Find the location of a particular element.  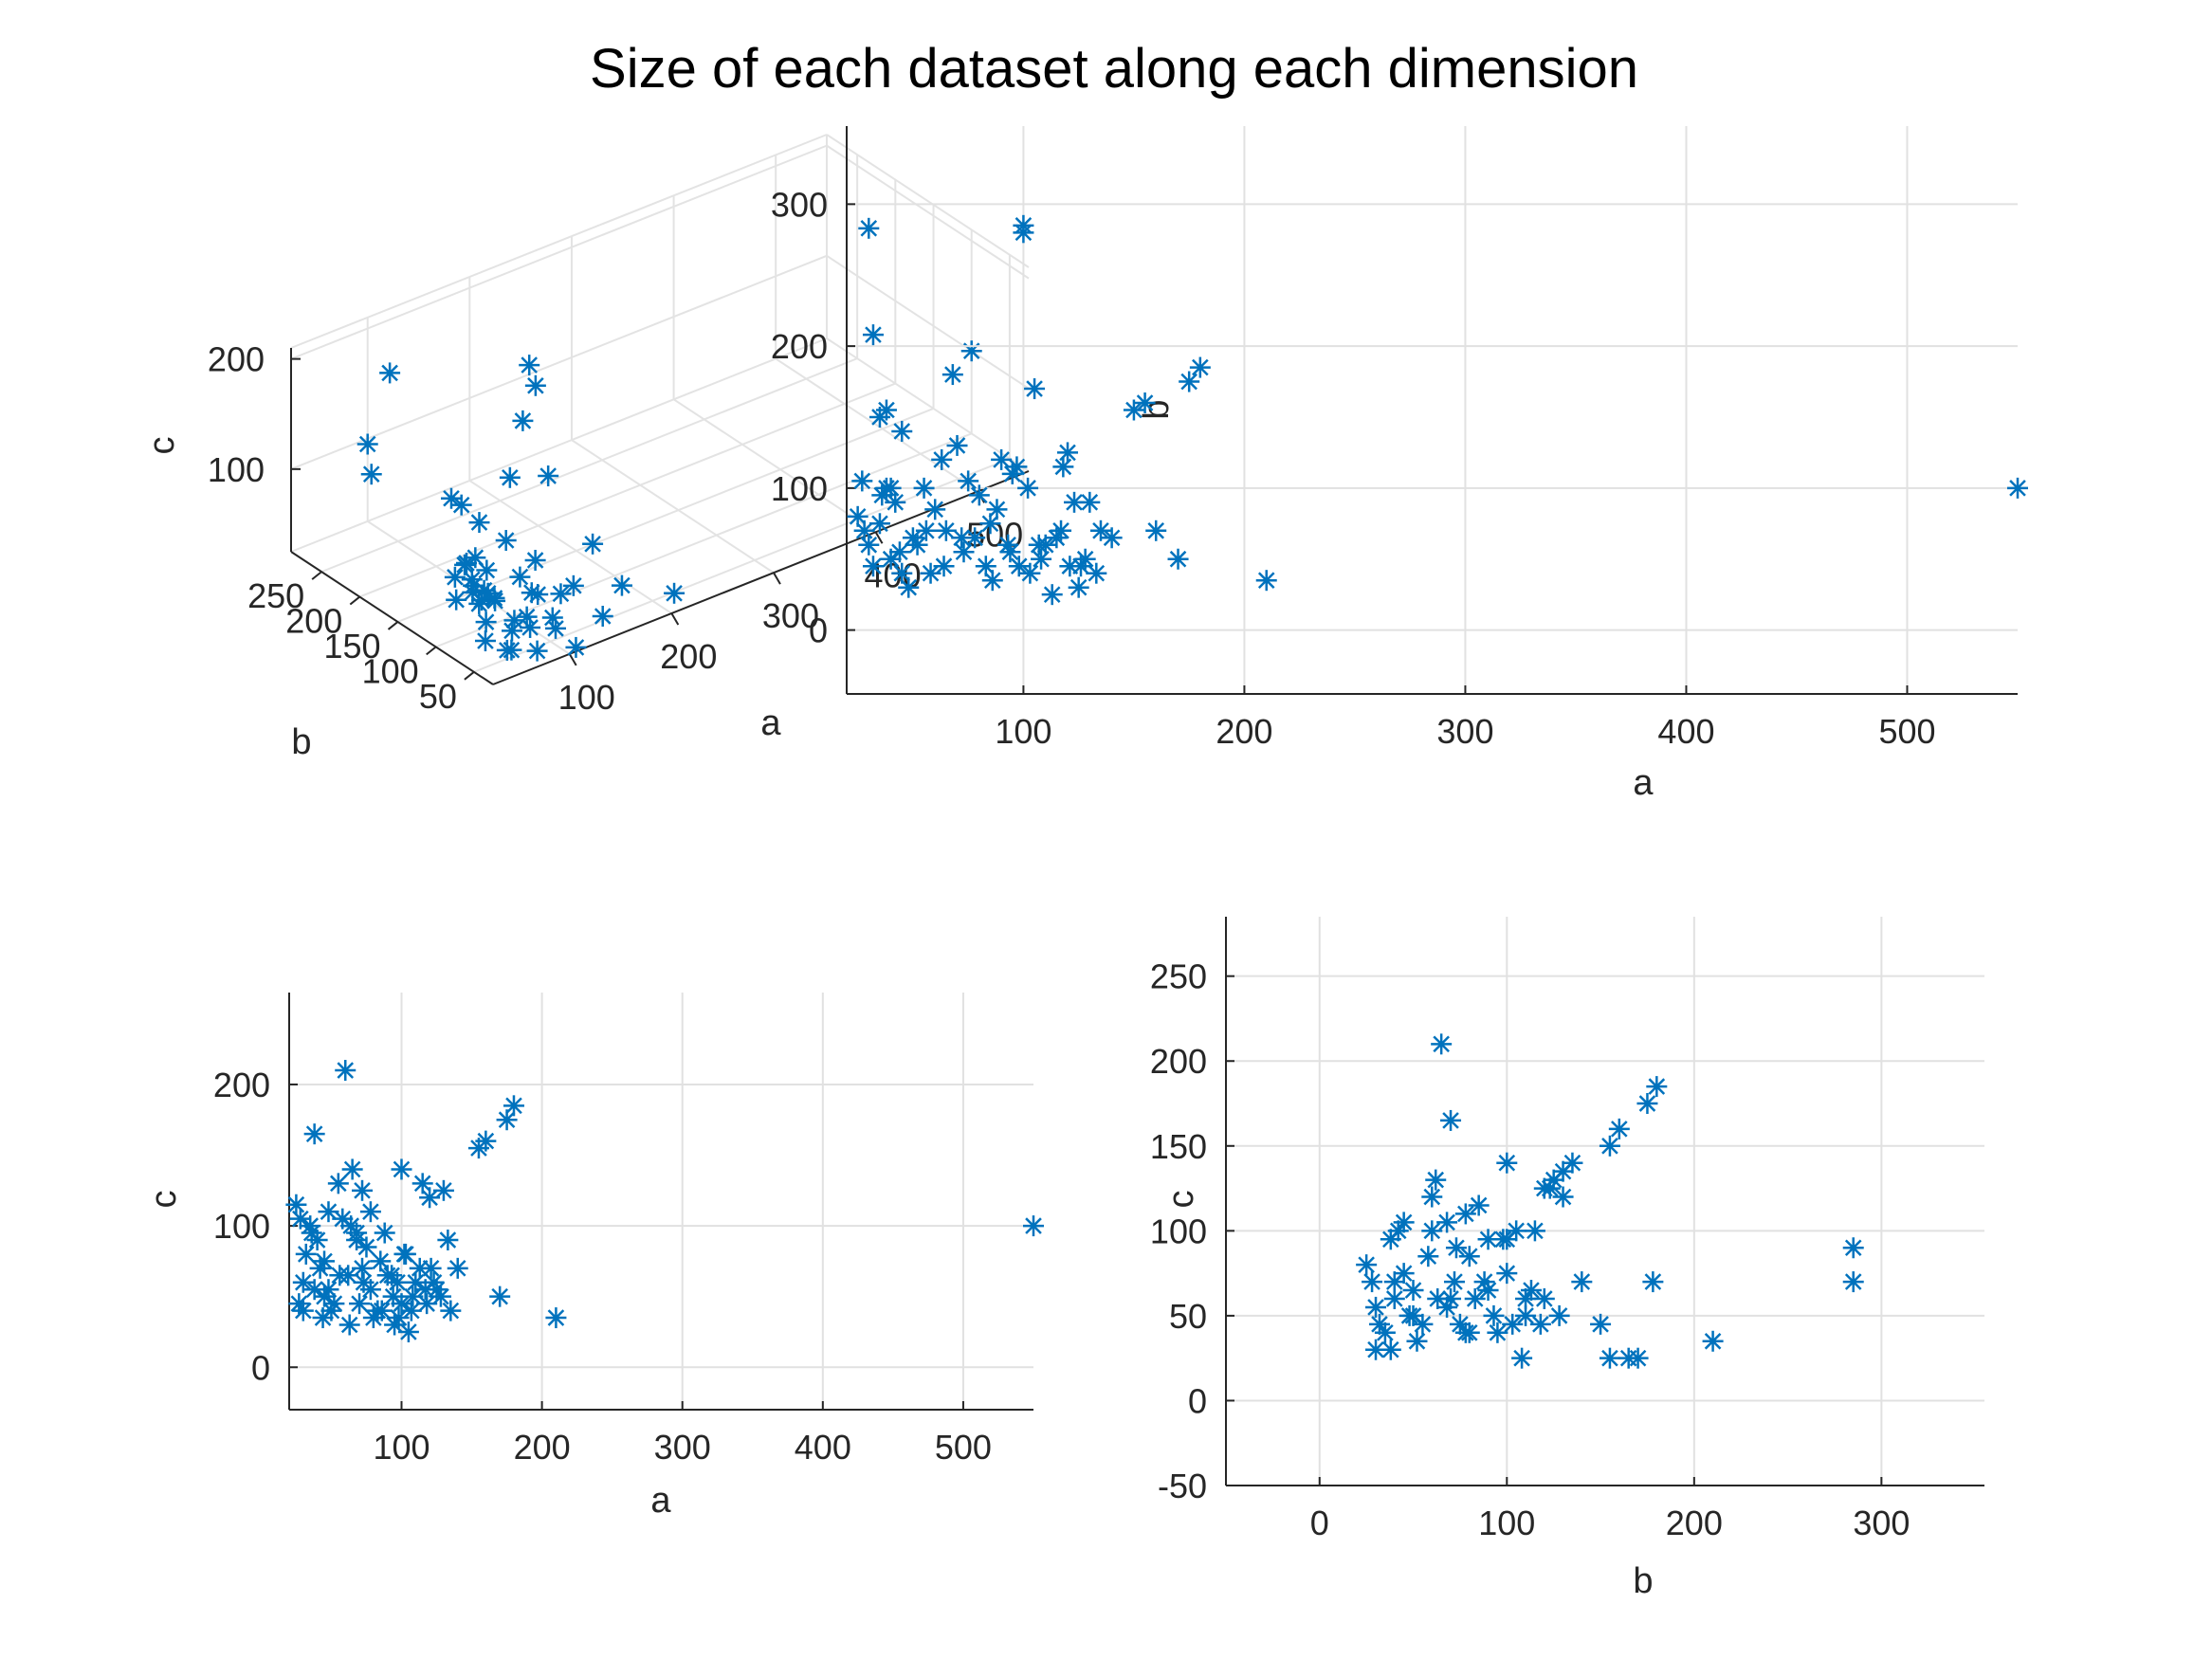

3d-points is located at coordinates (669, 501).